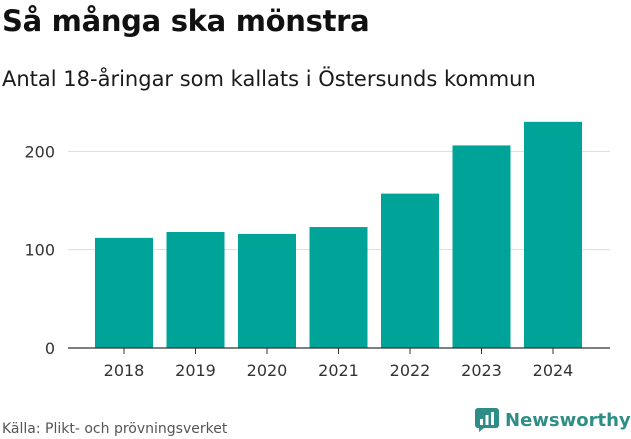  What do you see at coordinates (195, 289) in the screenshot?
I see `bar-2019` at bounding box center [195, 289].